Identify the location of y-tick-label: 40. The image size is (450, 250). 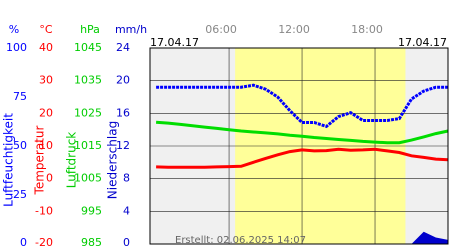
(46, 47).